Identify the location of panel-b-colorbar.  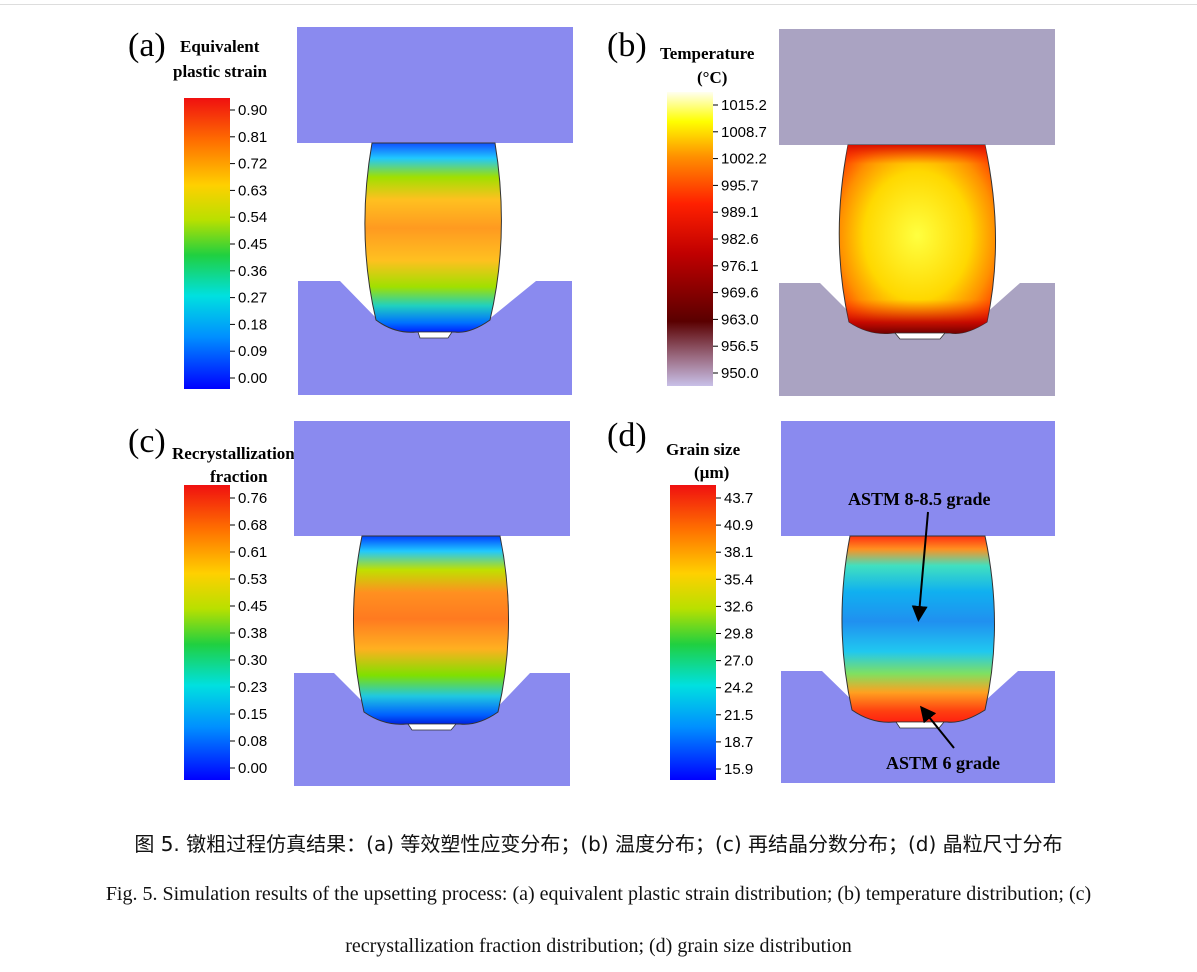
(690, 239).